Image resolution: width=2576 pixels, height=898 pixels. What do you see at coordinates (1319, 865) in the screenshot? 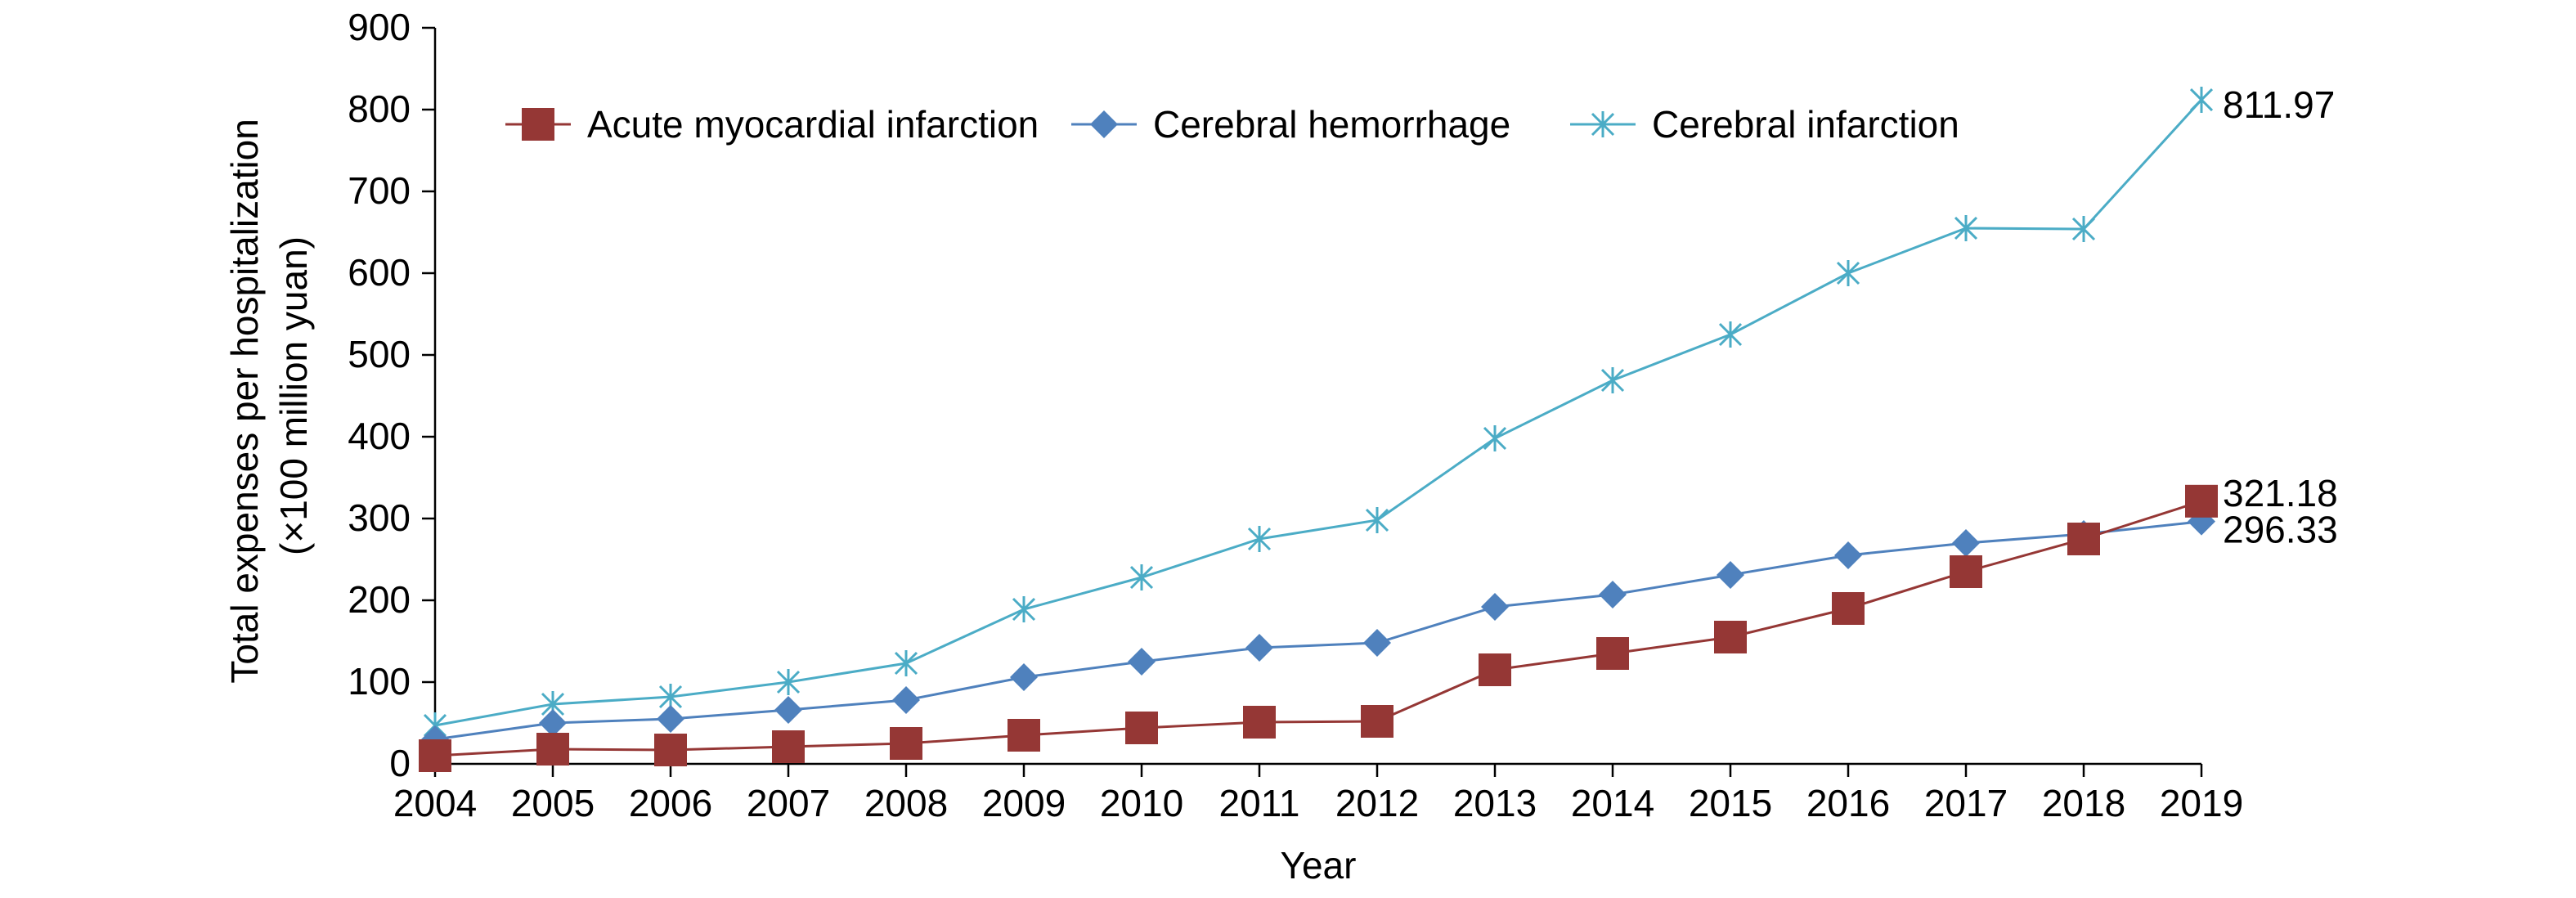
I see `x-axis-title: Year` at bounding box center [1319, 865].